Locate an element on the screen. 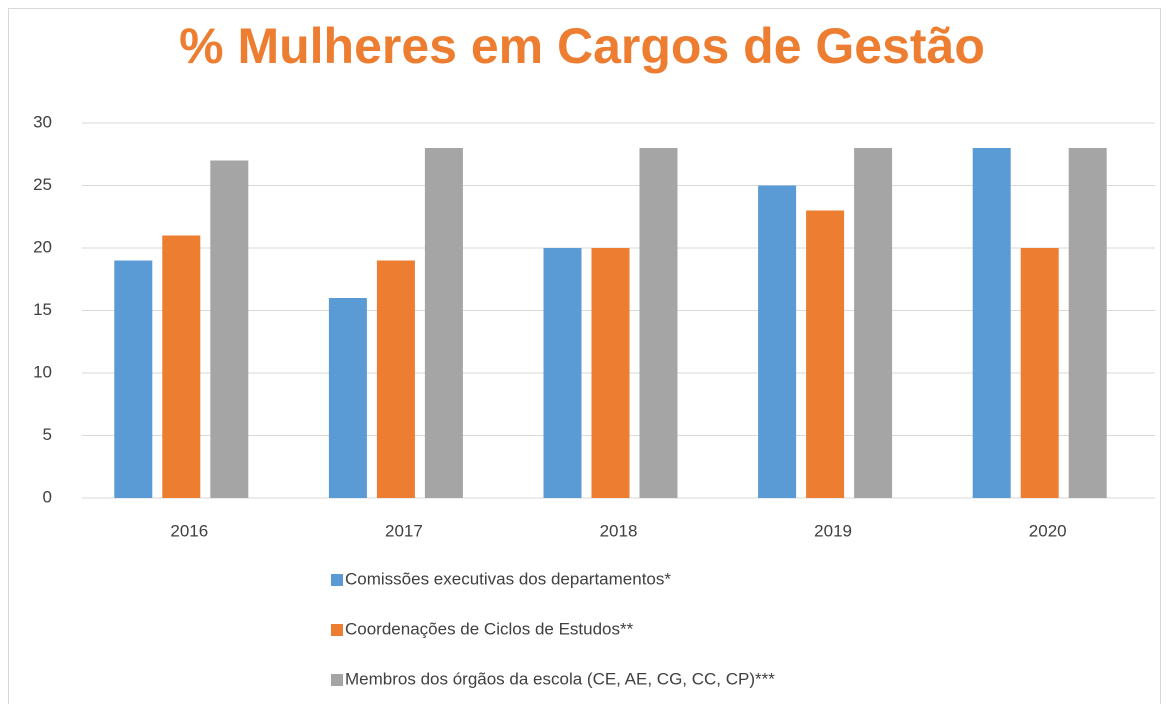 The image size is (1167, 709). y-tick-label: 15 is located at coordinates (42, 309).